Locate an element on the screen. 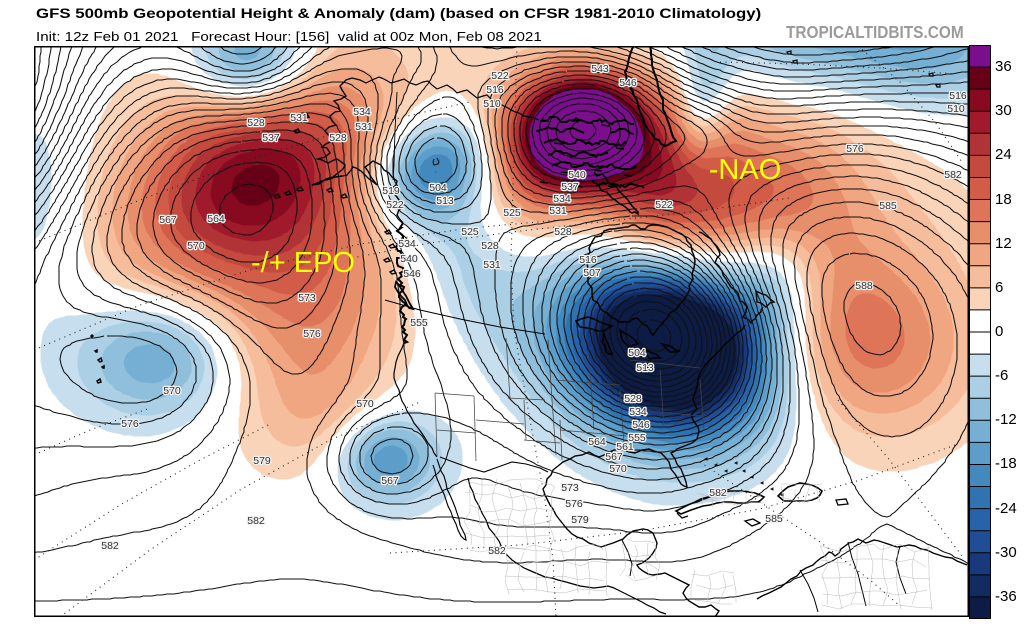 This screenshot has height=638, width=1024. svg-text: 507 is located at coordinates (592, 273).